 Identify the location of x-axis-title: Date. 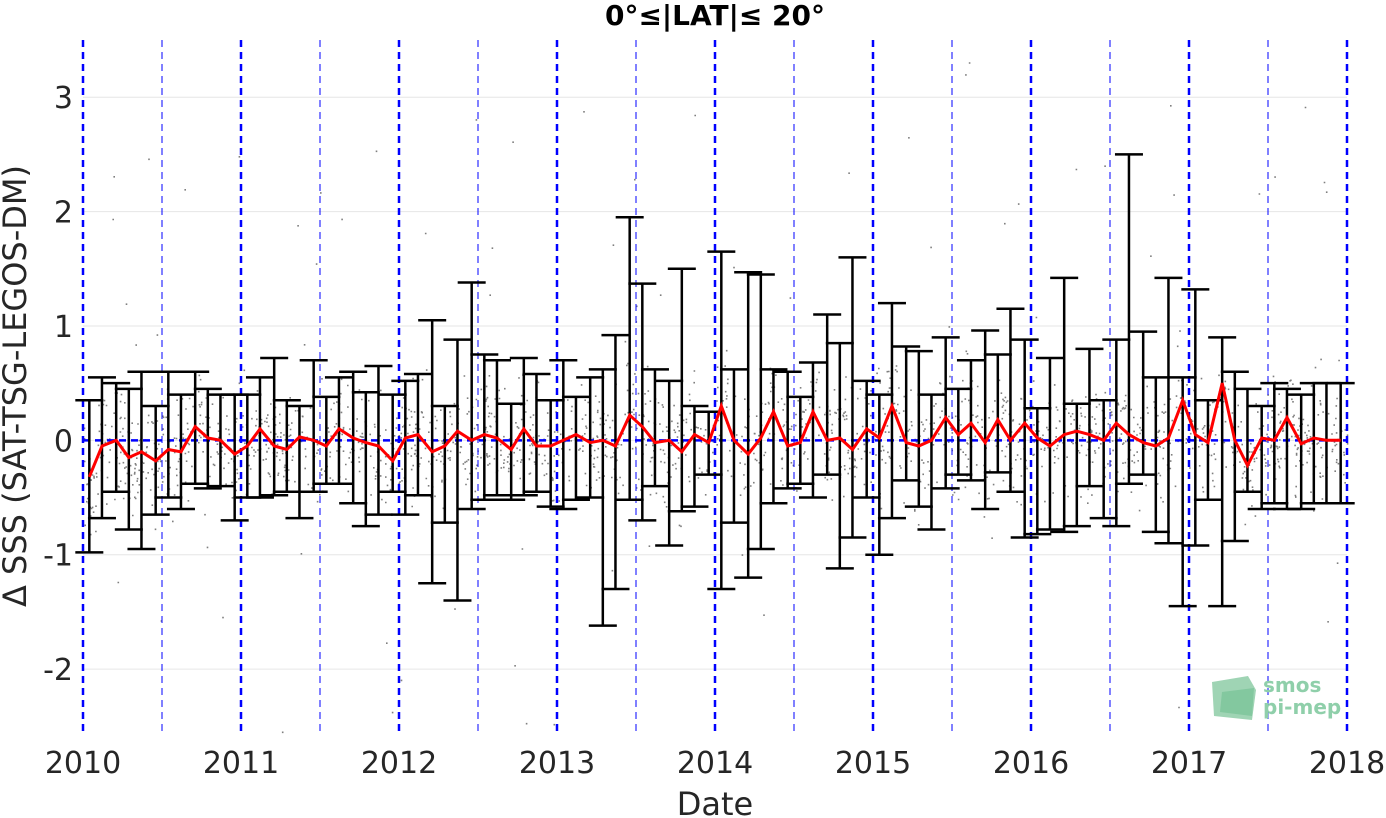
(715, 801).